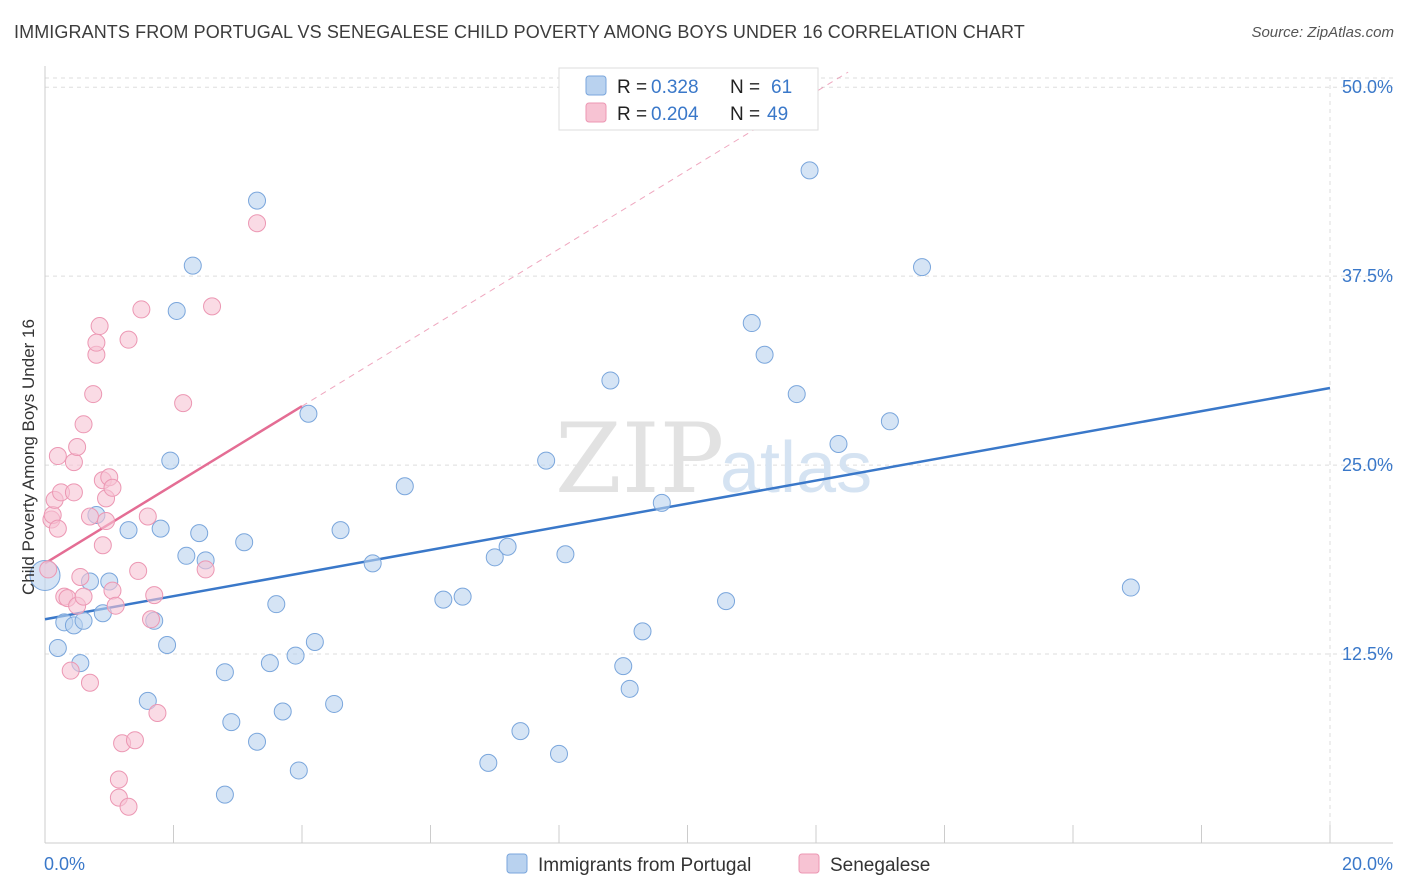 This screenshot has width=1406, height=892. What do you see at coordinates (1367, 864) in the screenshot?
I see `x-tick-label-max: 20.0%` at bounding box center [1367, 864].